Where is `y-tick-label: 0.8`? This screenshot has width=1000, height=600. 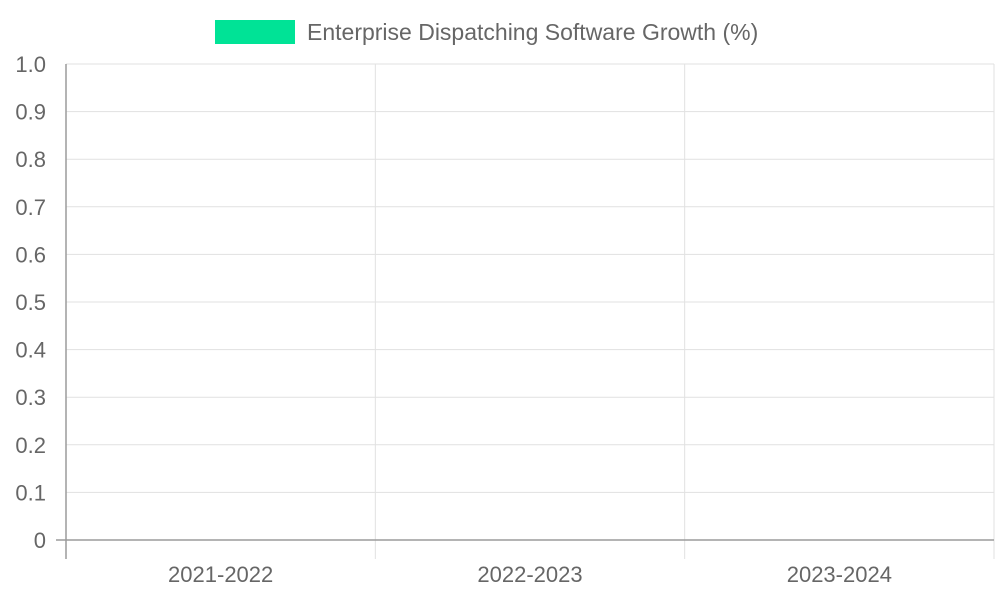 y-tick-label: 0.8 is located at coordinates (30, 159).